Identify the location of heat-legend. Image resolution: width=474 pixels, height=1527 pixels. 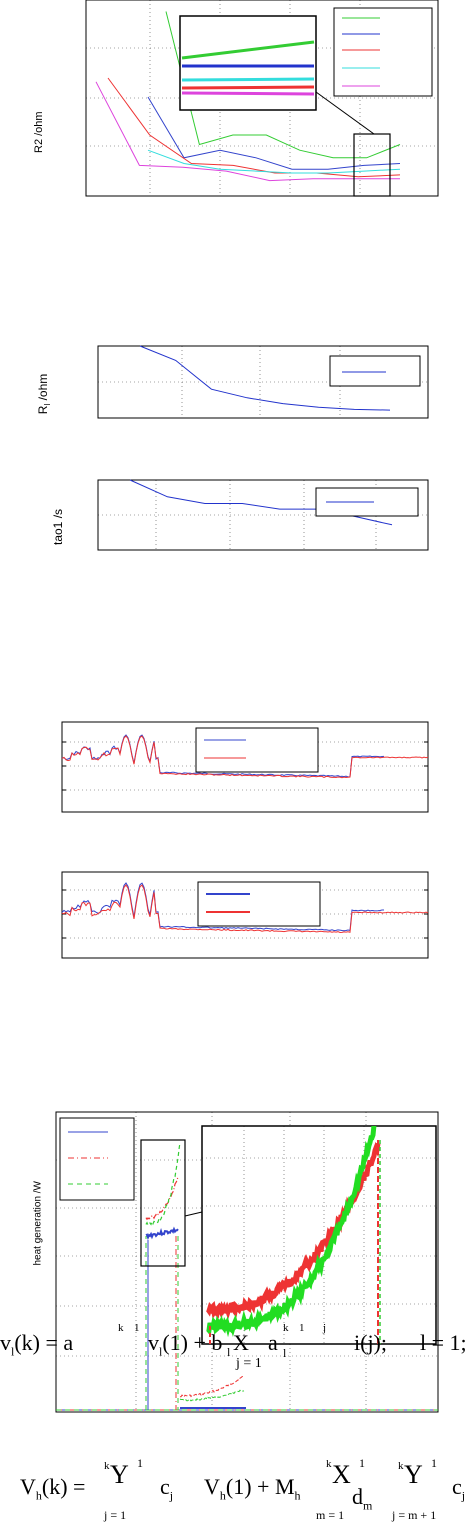
(97, 1159).